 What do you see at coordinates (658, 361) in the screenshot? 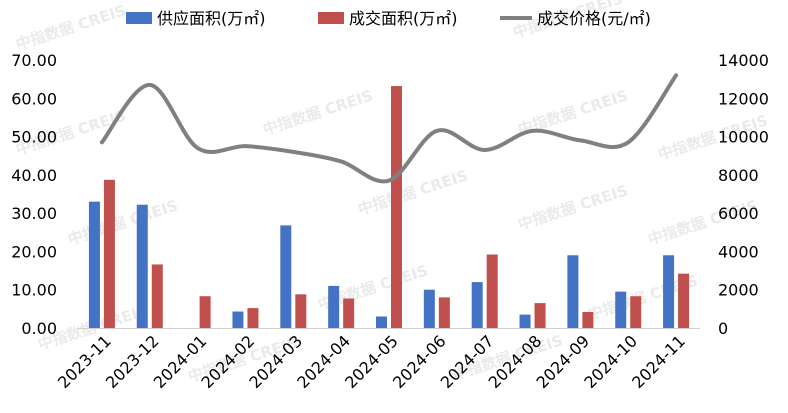
I see `x-axis-tick: 2024-11` at bounding box center [658, 361].